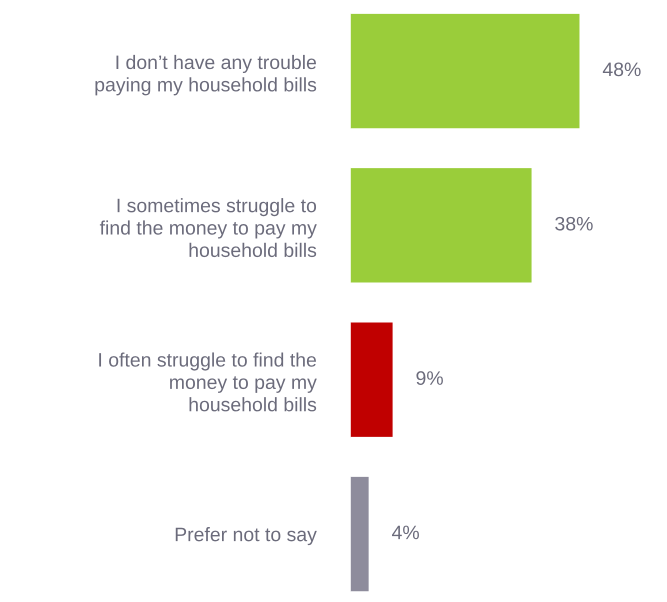  I want to click on y-tick-label: I sometimes struggle to find the money to pay my household bills, so click(208, 228).